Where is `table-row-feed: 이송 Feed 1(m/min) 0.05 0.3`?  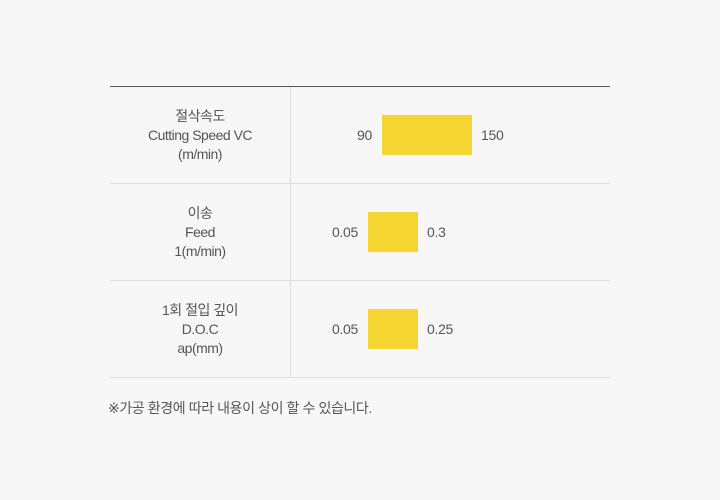
table-row-feed: 이송 Feed 1(m/min) 0.05 0.3 is located at coordinates (360, 232).